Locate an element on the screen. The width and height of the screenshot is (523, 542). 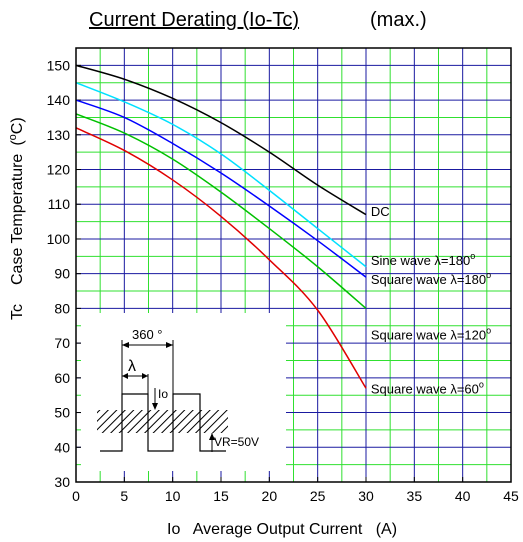
hatched-band is located at coordinates (162, 421).